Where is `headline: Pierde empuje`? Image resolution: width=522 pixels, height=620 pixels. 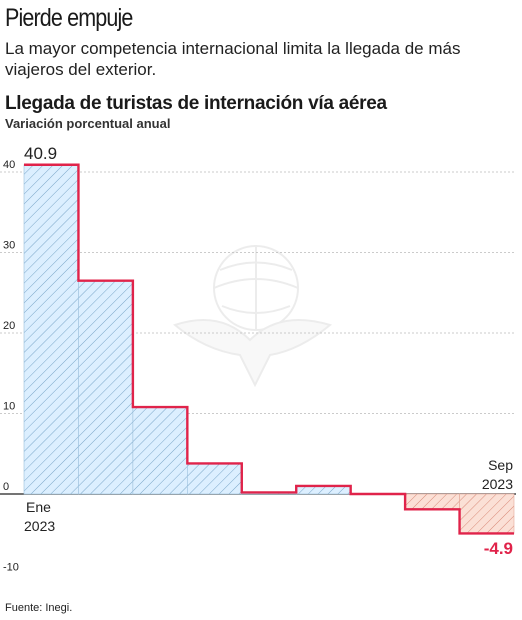
headline: Pierde empuje is located at coordinates (69, 18).